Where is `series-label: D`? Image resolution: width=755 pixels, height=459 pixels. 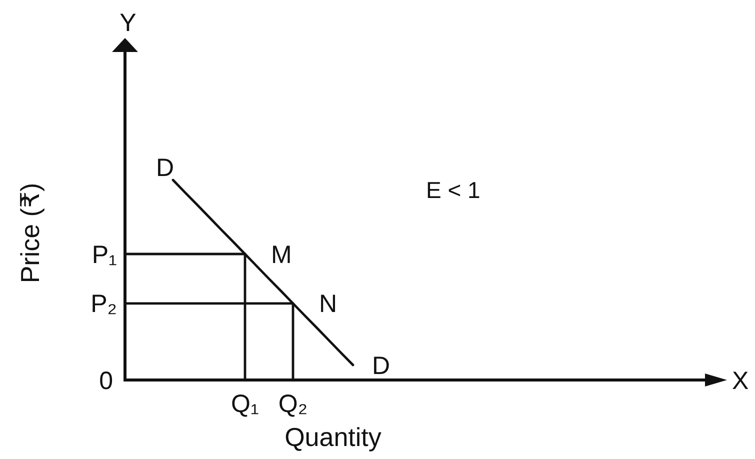
series-label: D is located at coordinates (165, 168).